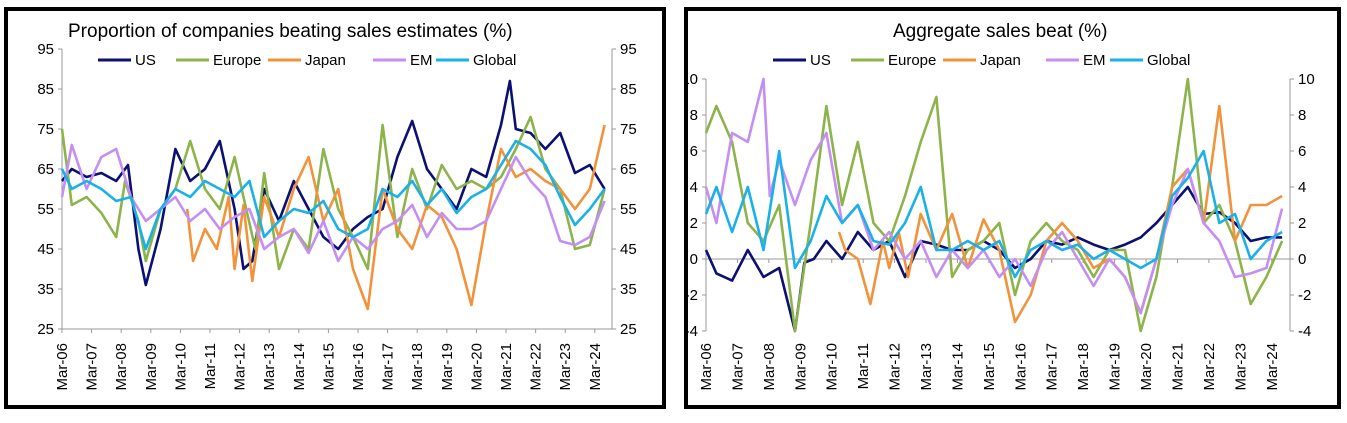 This screenshot has width=1347, height=423. What do you see at coordinates (45, 329) in the screenshot?
I see `y-tick-label-left: 25` at bounding box center [45, 329].